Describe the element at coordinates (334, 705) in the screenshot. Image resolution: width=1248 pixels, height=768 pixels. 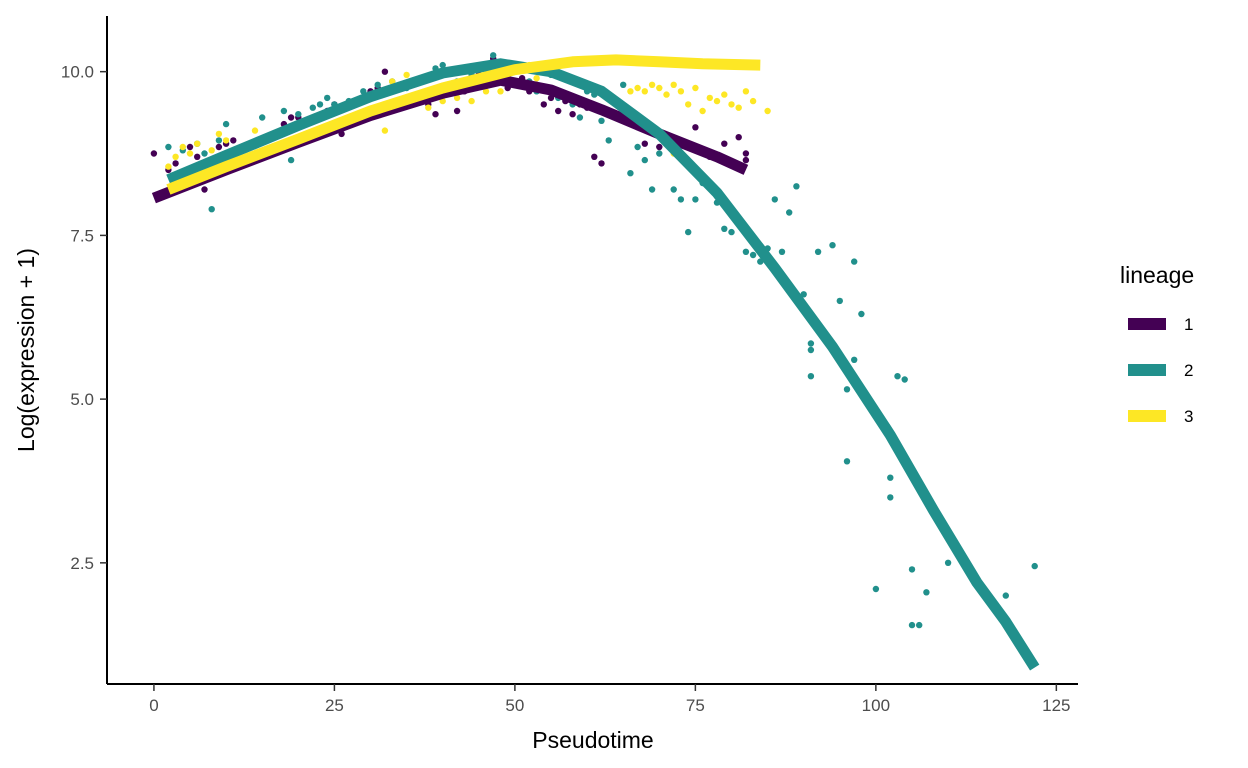
I see `x-tick-label-1: 25` at that location.